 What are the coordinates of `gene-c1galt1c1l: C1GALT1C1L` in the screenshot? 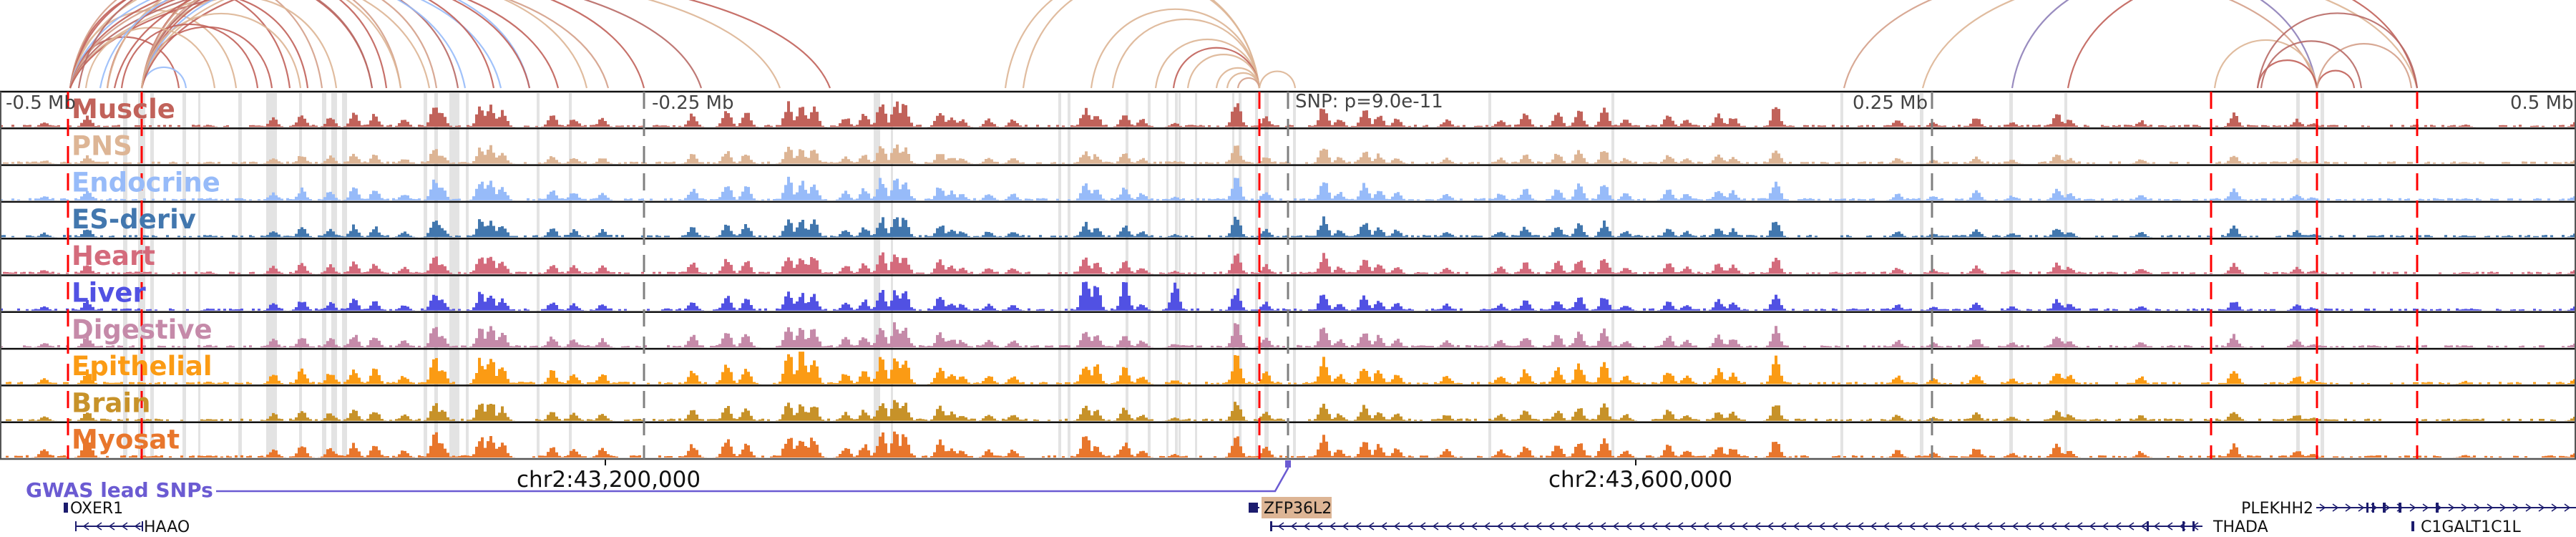 It's located at (2466, 527).